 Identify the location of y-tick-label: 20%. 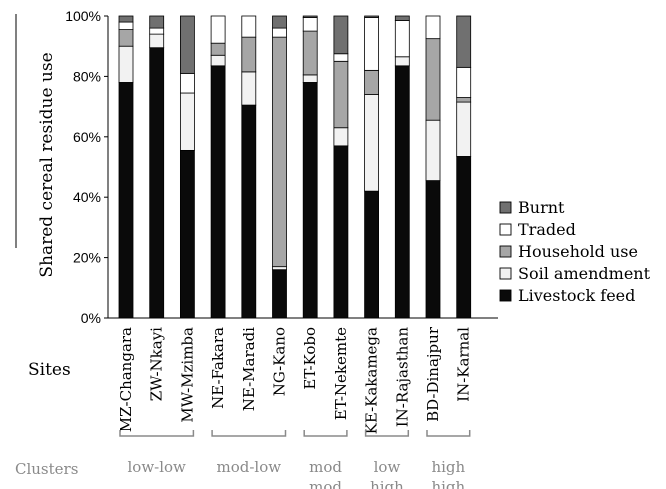
(87, 258).